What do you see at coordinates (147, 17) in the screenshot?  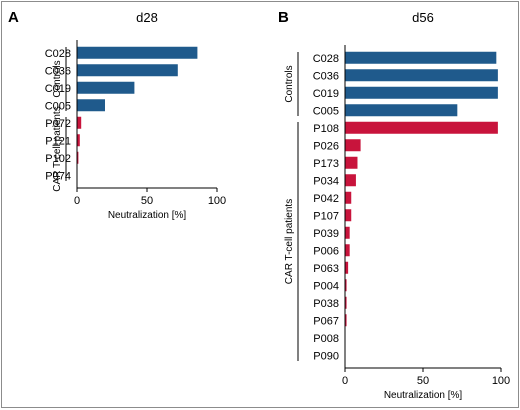 I see `chart-title: d28` at bounding box center [147, 17].